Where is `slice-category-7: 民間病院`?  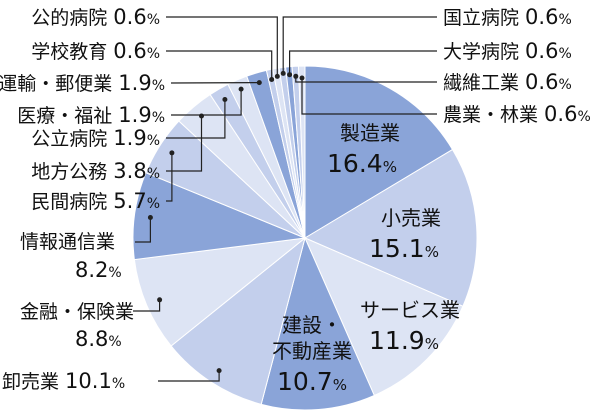 slice-category-7: 民間病院 is located at coordinates (72, 202).